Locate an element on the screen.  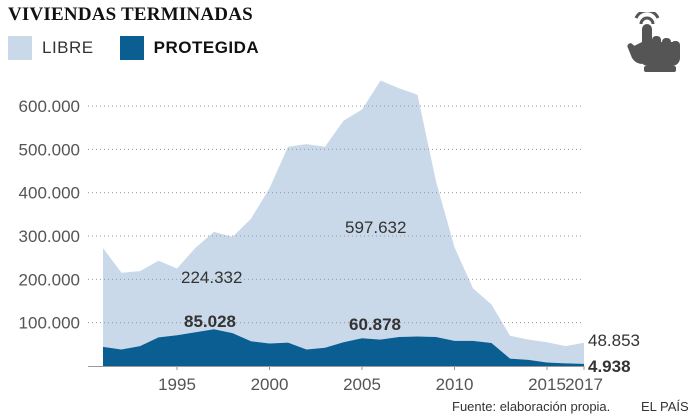
legend-item-libre: LIBRE is located at coordinates (51, 48).